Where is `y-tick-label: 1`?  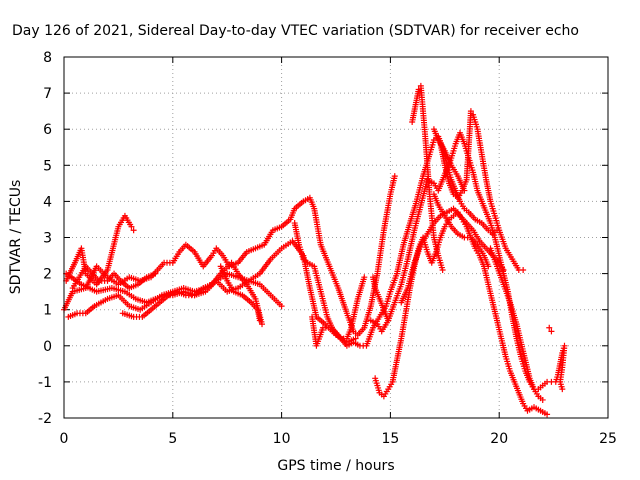 y-tick-label: 1 is located at coordinates (47, 311).